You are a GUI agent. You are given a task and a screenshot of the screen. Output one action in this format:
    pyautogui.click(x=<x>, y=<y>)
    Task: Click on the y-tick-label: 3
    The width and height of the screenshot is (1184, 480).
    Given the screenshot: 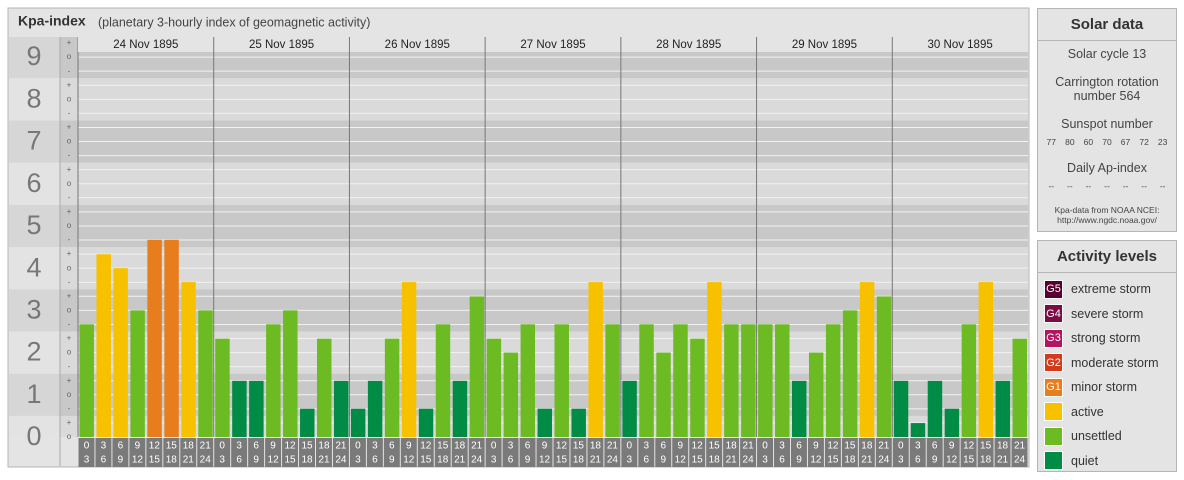 What is the action you would take?
    pyautogui.click(x=33, y=309)
    